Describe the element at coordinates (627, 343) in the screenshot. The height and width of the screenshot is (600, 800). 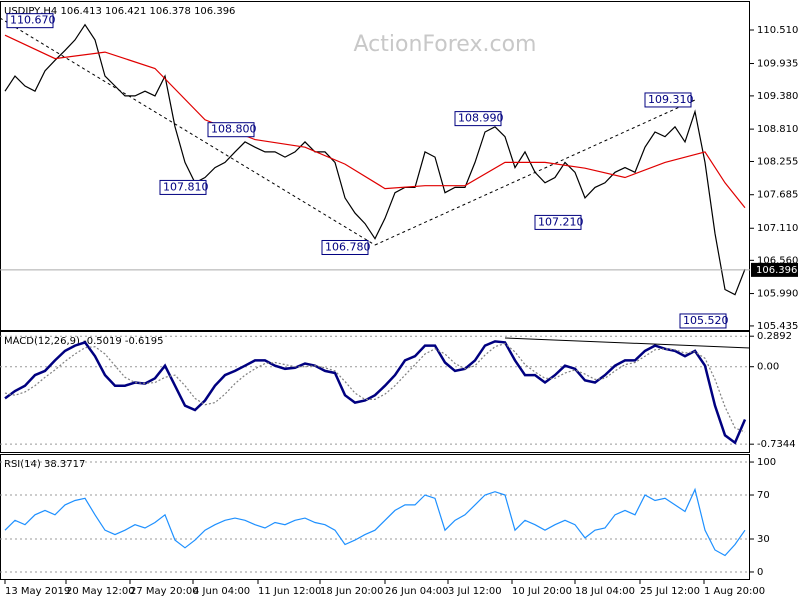
I see `trend-line` at that location.